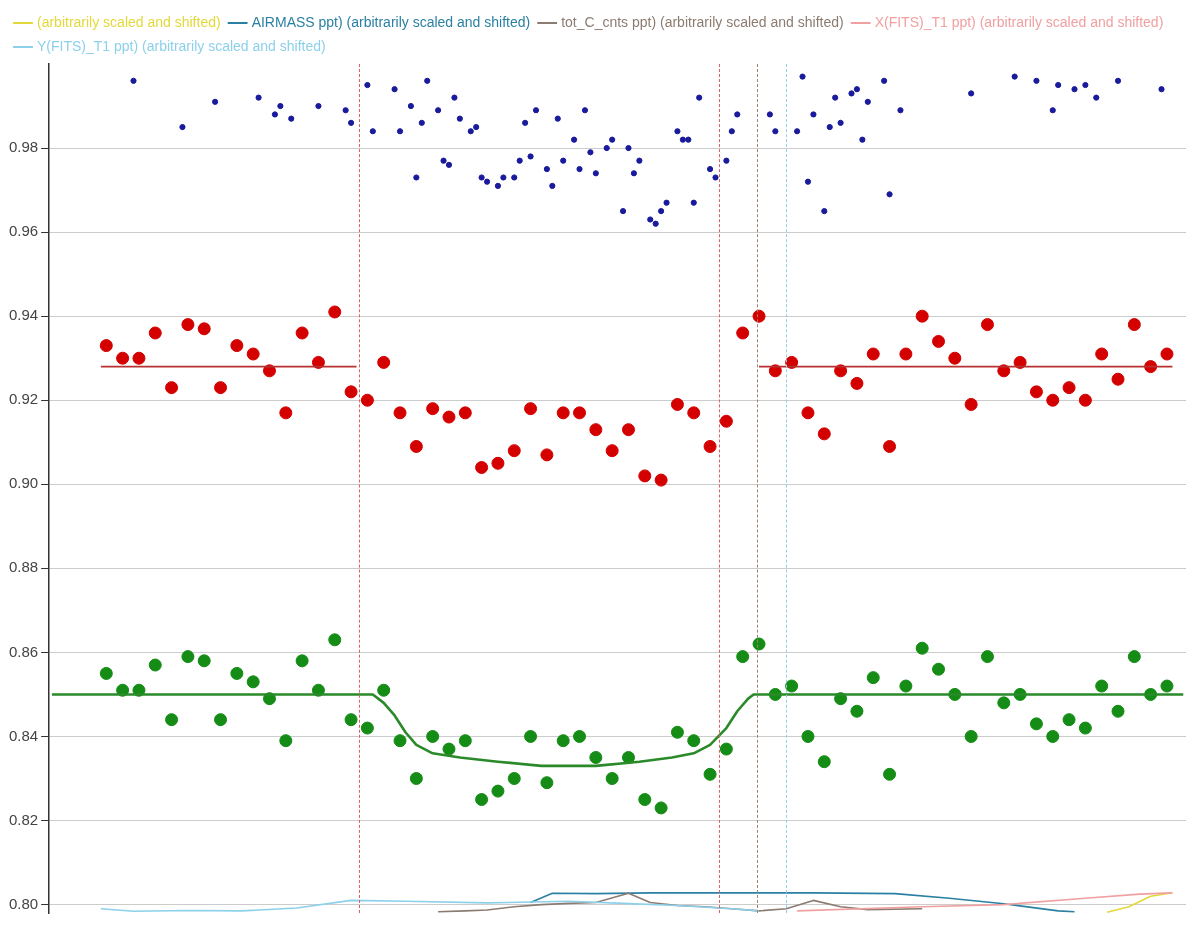  I want to click on y-tick-label: 0.98, so click(23, 147).